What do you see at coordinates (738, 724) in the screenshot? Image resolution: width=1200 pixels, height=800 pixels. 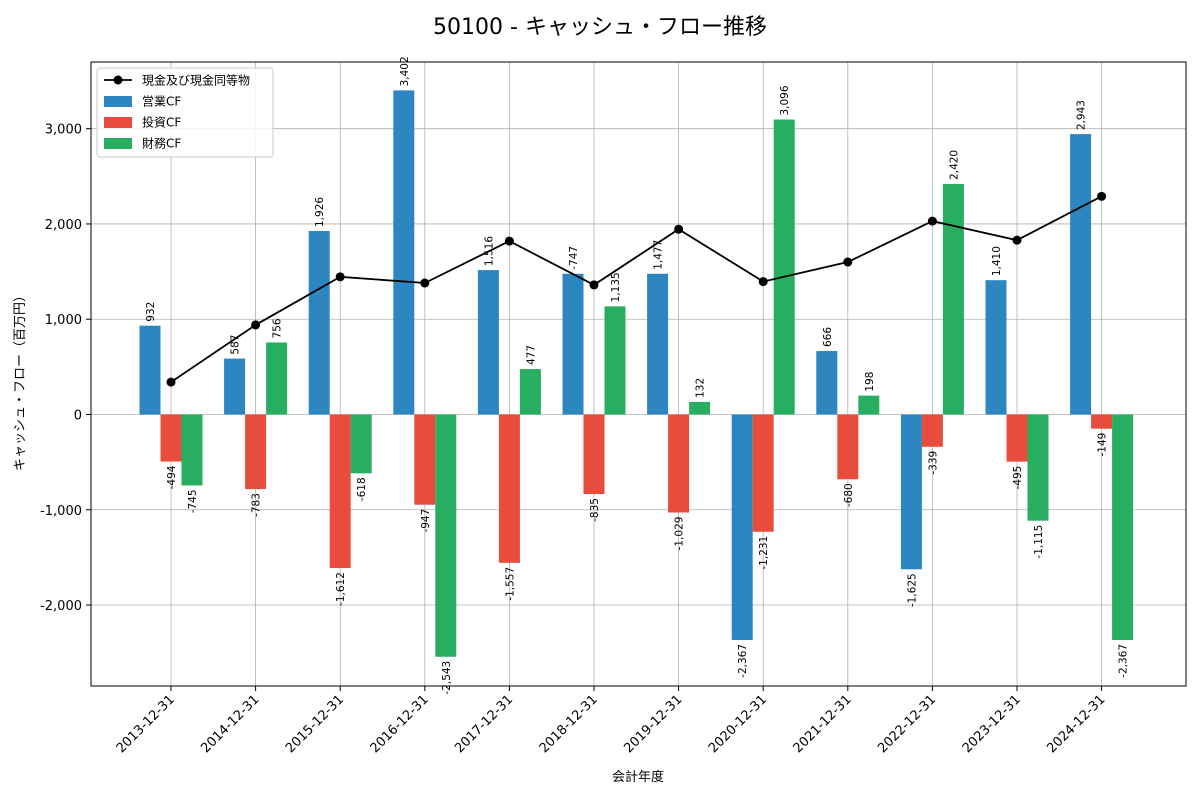 I see `x-tick-label: 2020-12-31` at bounding box center [738, 724].